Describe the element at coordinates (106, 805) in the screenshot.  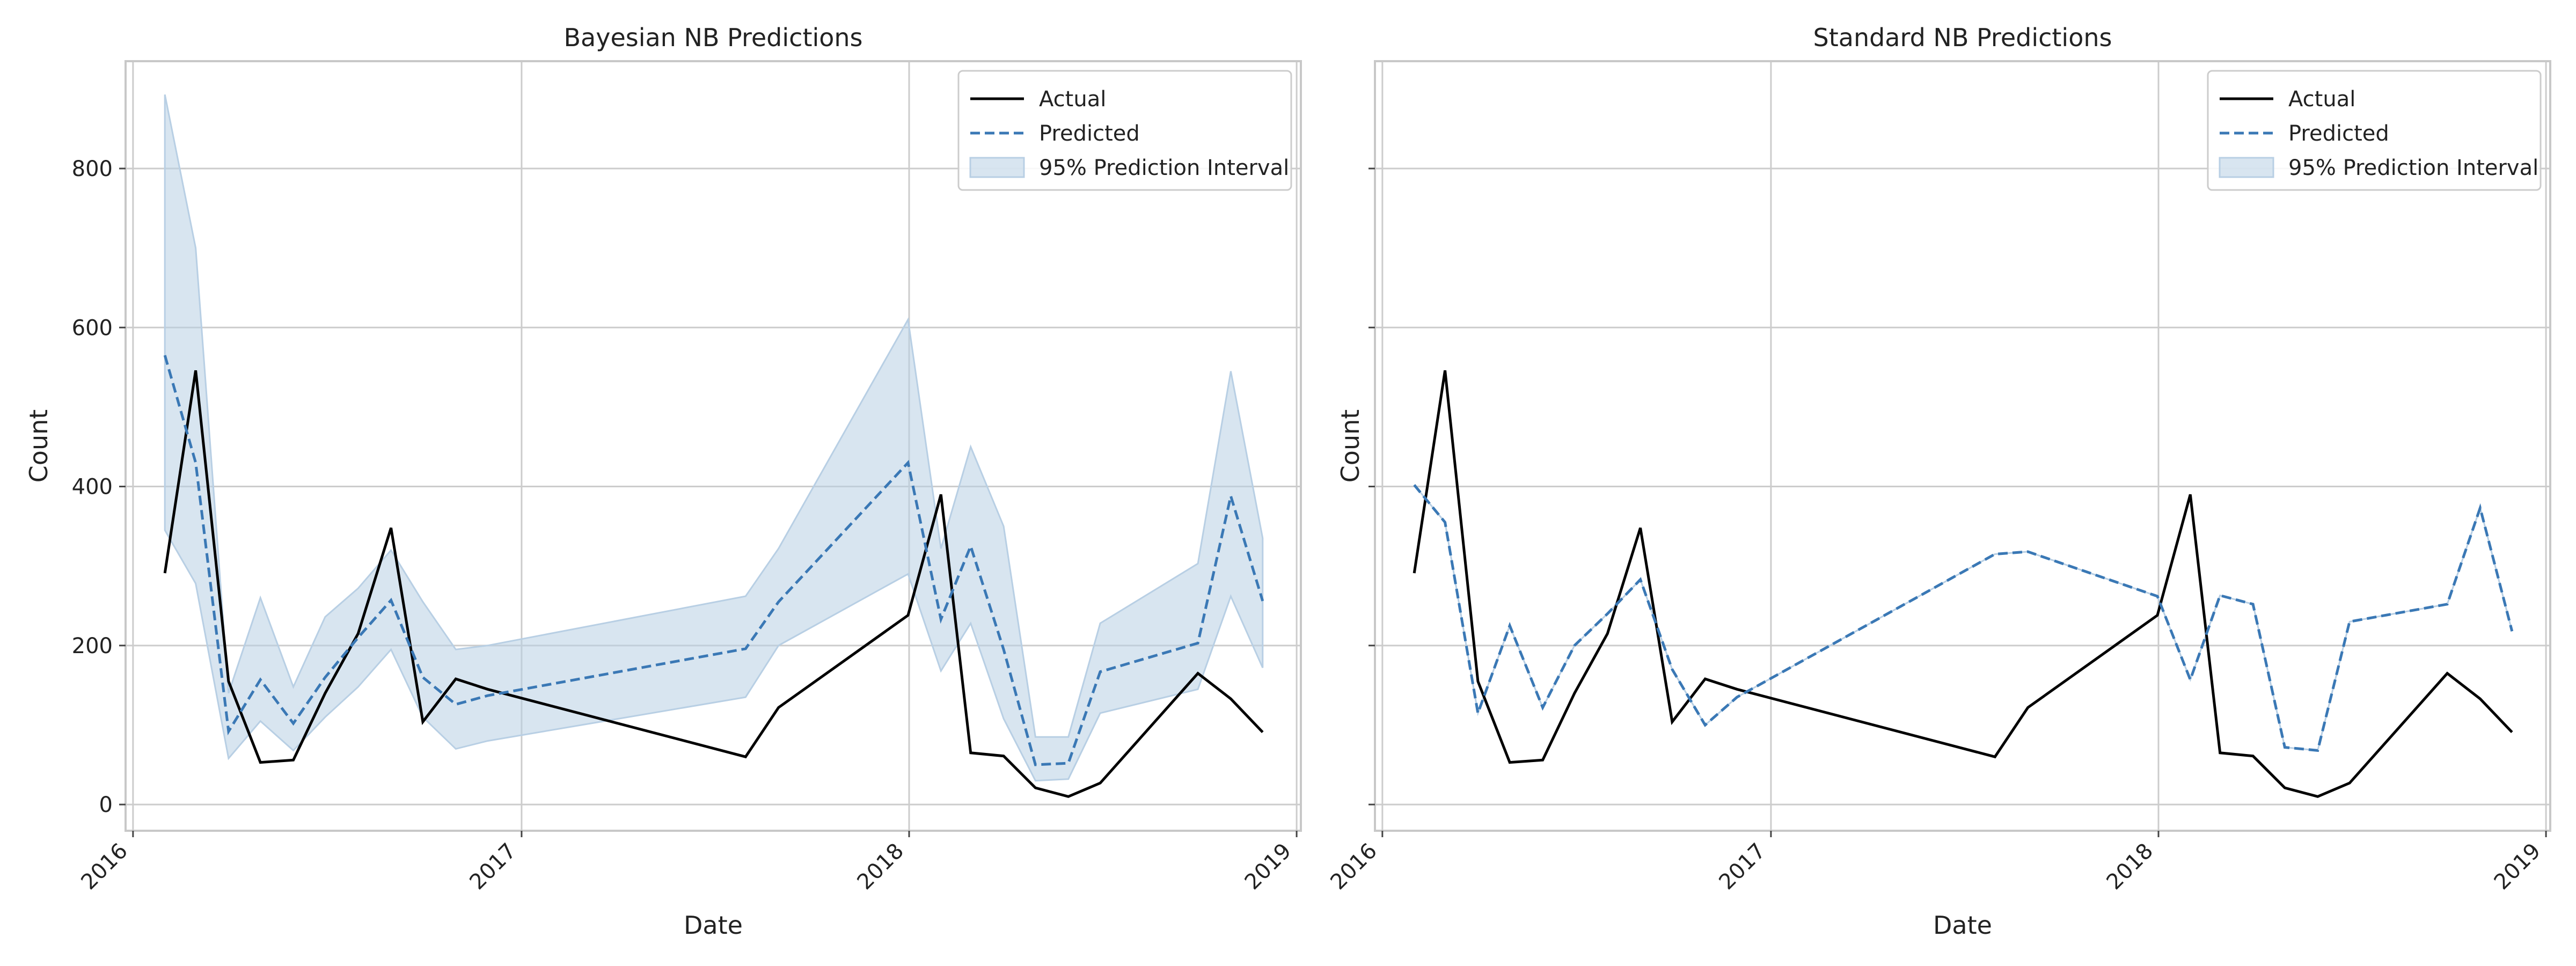
I see `y-tick-label: 0` at that location.